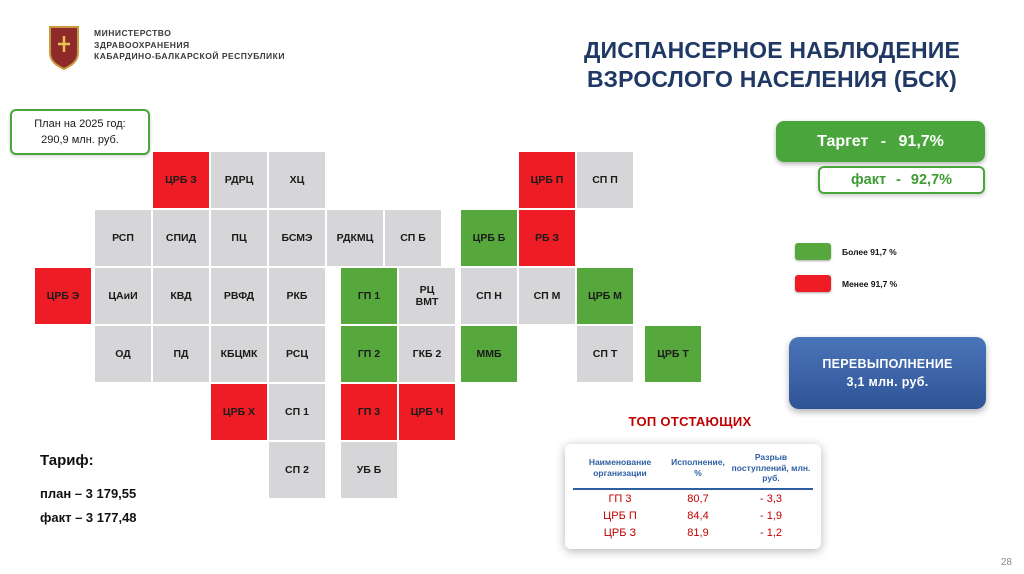 Image resolution: width=1024 pixels, height=574 pixels. Describe the element at coordinates (489, 296) in the screenshot. I see `org-tile-сп-н: СП Н` at that location.